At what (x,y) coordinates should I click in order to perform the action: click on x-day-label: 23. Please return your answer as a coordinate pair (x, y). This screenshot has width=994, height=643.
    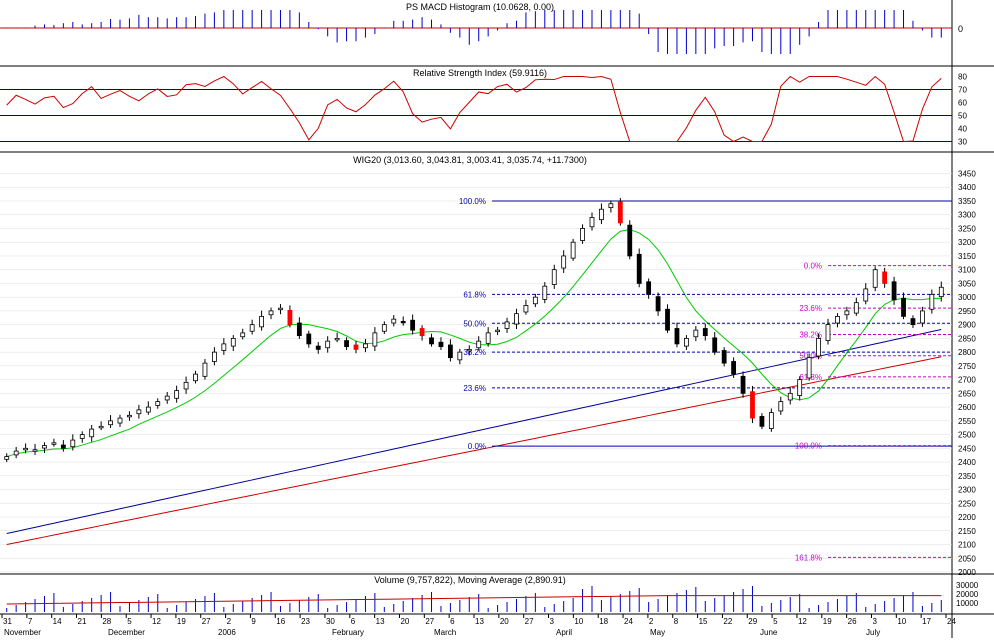
    Looking at the image, I should click on (305, 621).